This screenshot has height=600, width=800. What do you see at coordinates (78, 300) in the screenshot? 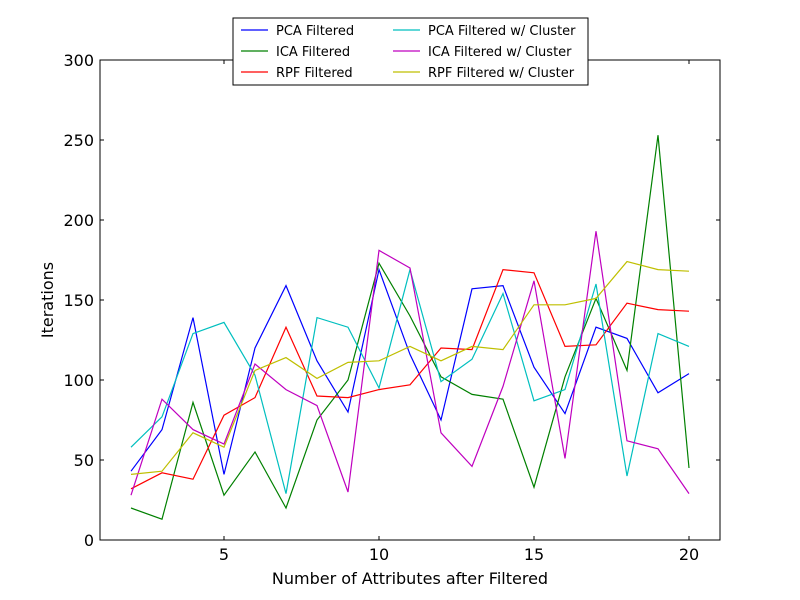
I see `y-tick-label: 150` at bounding box center [78, 300].